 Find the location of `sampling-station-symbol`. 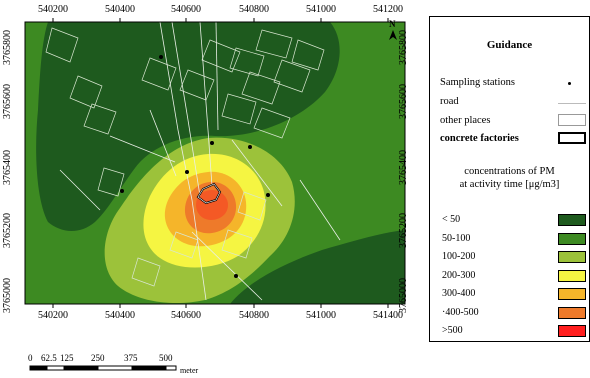

sampling-station-symbol is located at coordinates (569, 83).